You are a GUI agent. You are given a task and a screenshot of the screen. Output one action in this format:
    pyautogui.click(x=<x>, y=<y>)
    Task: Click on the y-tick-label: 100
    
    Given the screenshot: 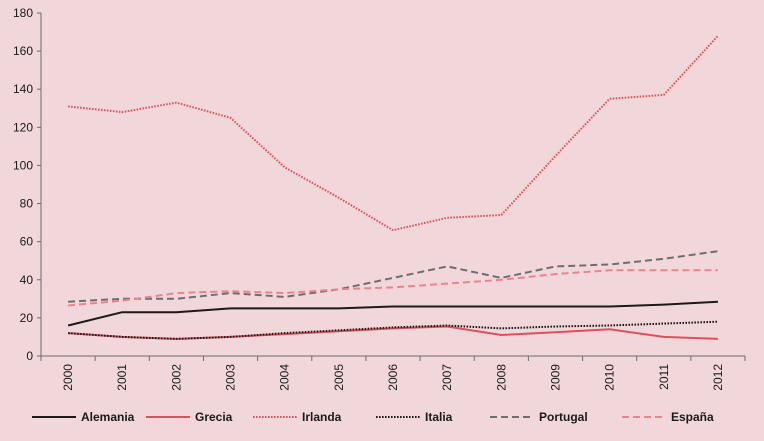 What is the action you would take?
    pyautogui.click(x=23, y=165)
    